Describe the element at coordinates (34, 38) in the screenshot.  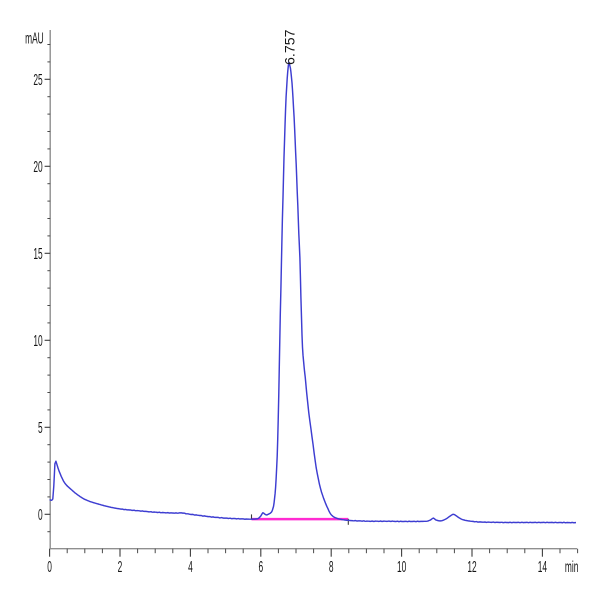
I see `svg-text: mAU` at that location.